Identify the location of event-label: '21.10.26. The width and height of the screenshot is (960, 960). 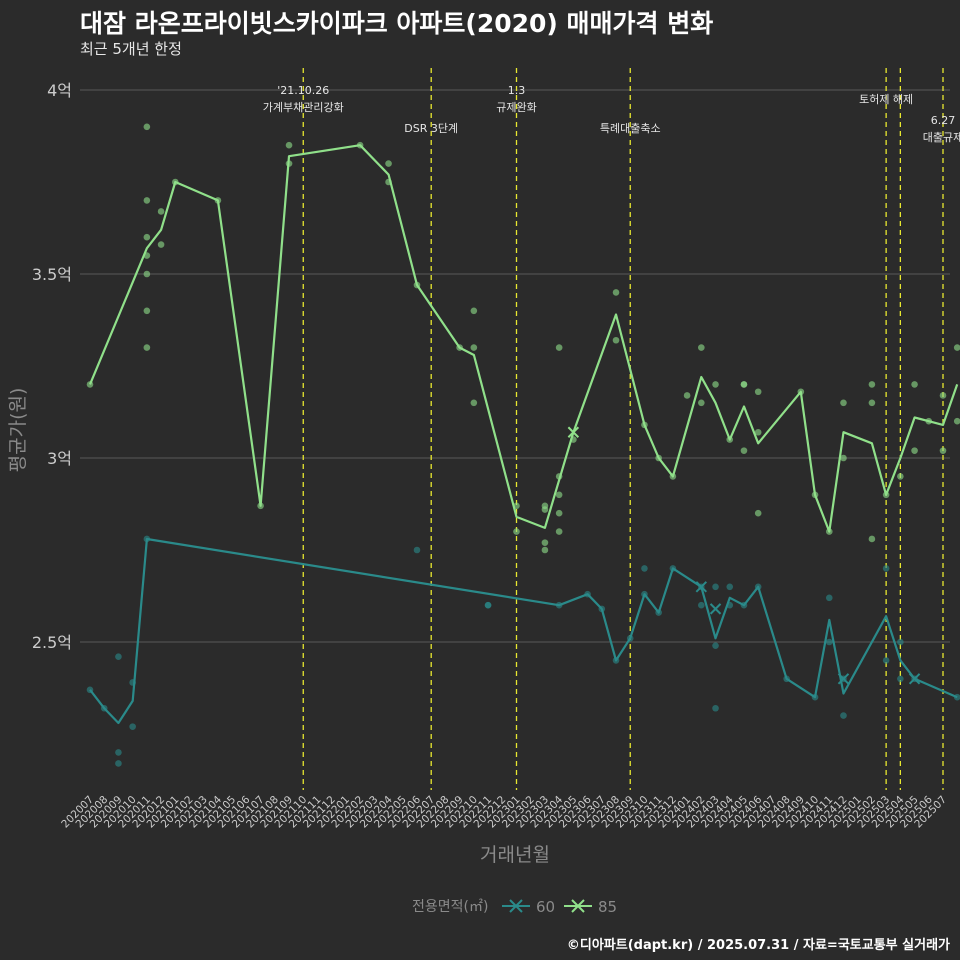
(303, 90).